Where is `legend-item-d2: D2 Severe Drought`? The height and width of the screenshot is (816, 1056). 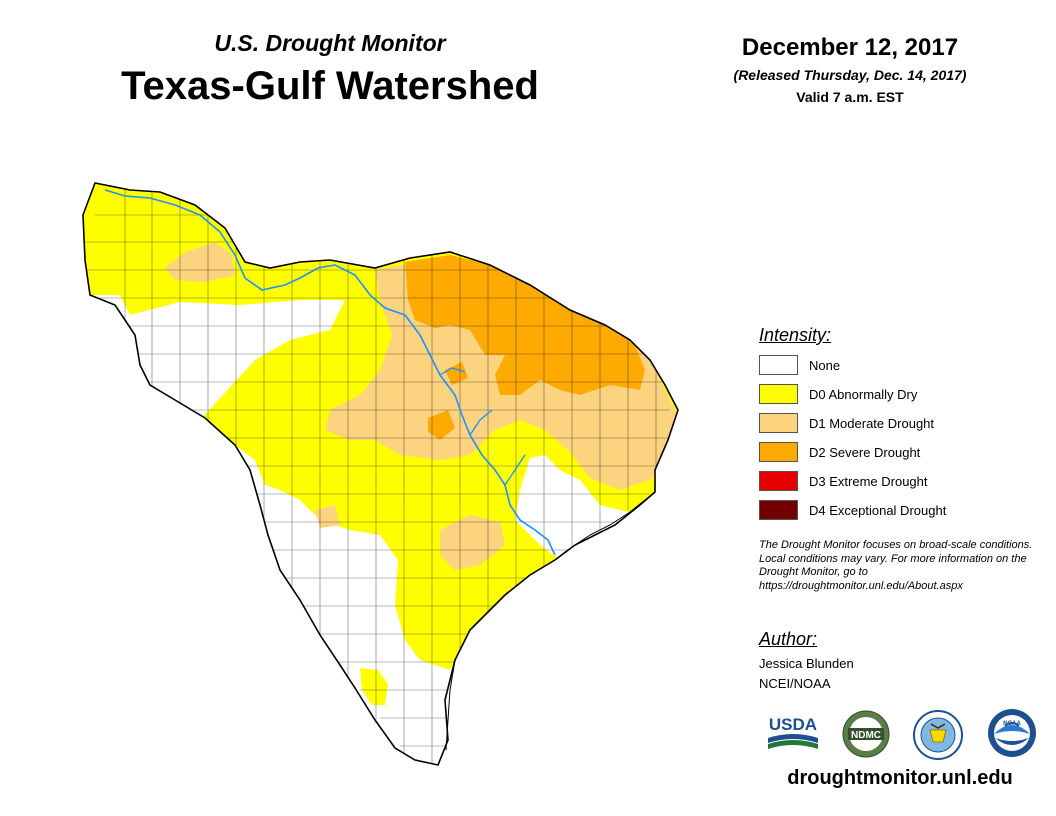 legend-item-d2: D2 Severe Drought is located at coordinates (852, 456).